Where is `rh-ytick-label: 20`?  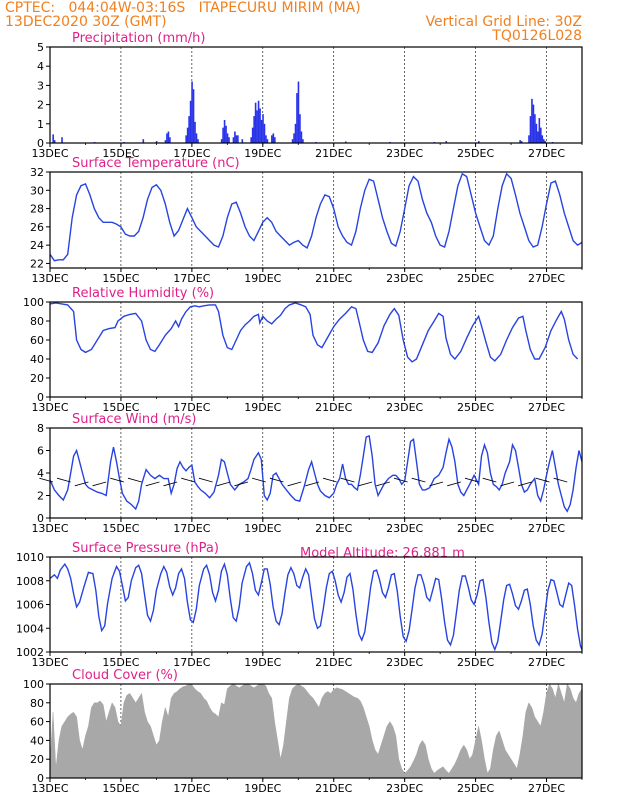 rh-ytick-label: 20 is located at coordinates (37, 378).